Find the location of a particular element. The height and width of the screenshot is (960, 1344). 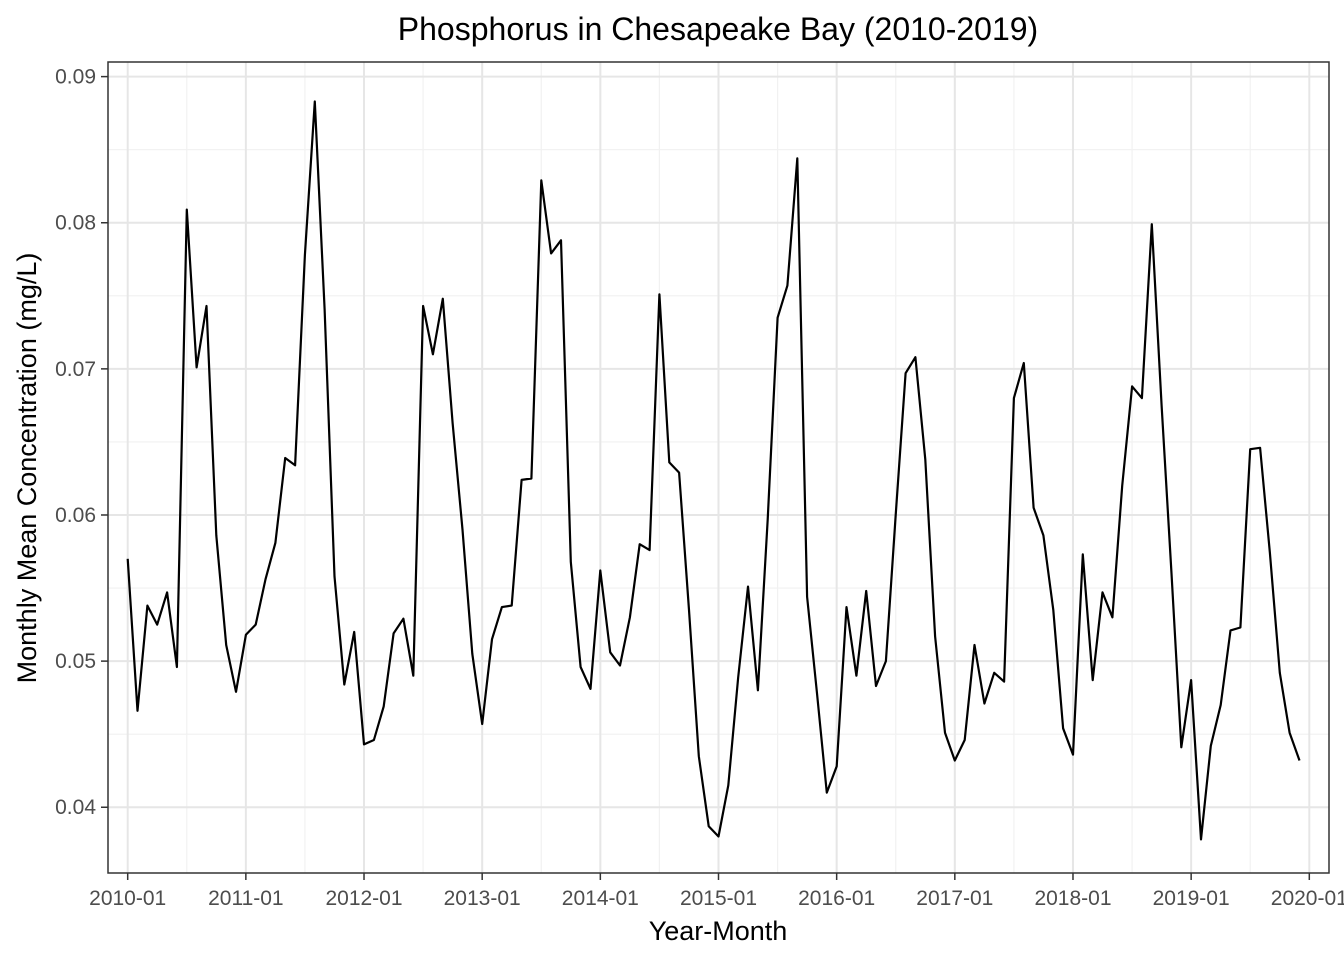

x-axis-title: Year-Month is located at coordinates (718, 931).